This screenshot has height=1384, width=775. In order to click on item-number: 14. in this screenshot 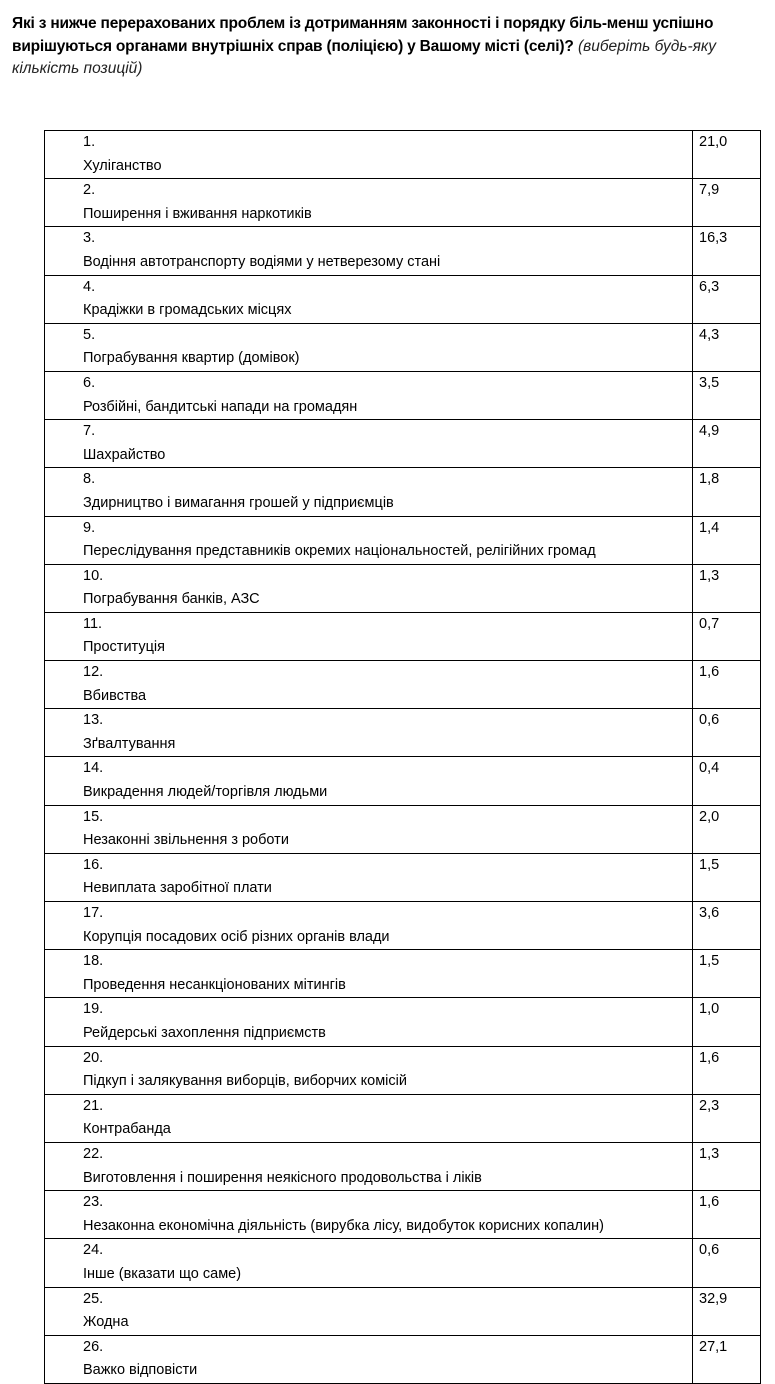, I will do `click(93, 768)`.